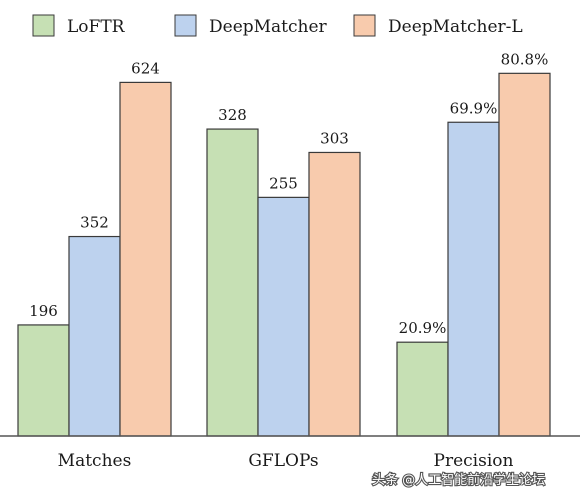 This screenshot has width=580, height=500. I want to click on value-label-precision-loftr: 20.9%, so click(423, 328).